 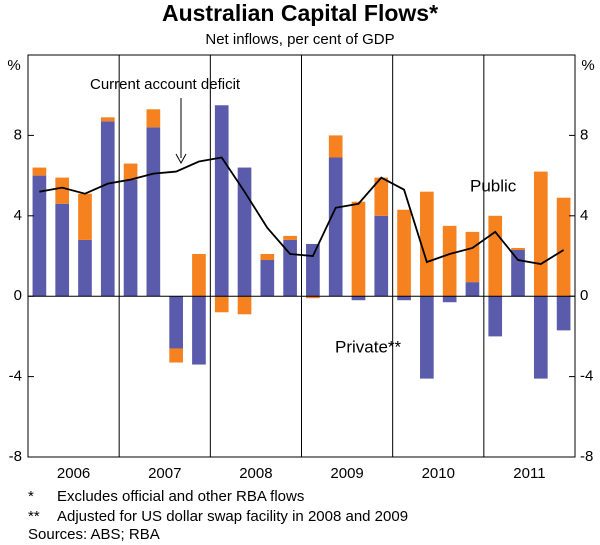 What do you see at coordinates (529, 473) in the screenshot?
I see `x-tick-label: 2011` at bounding box center [529, 473].